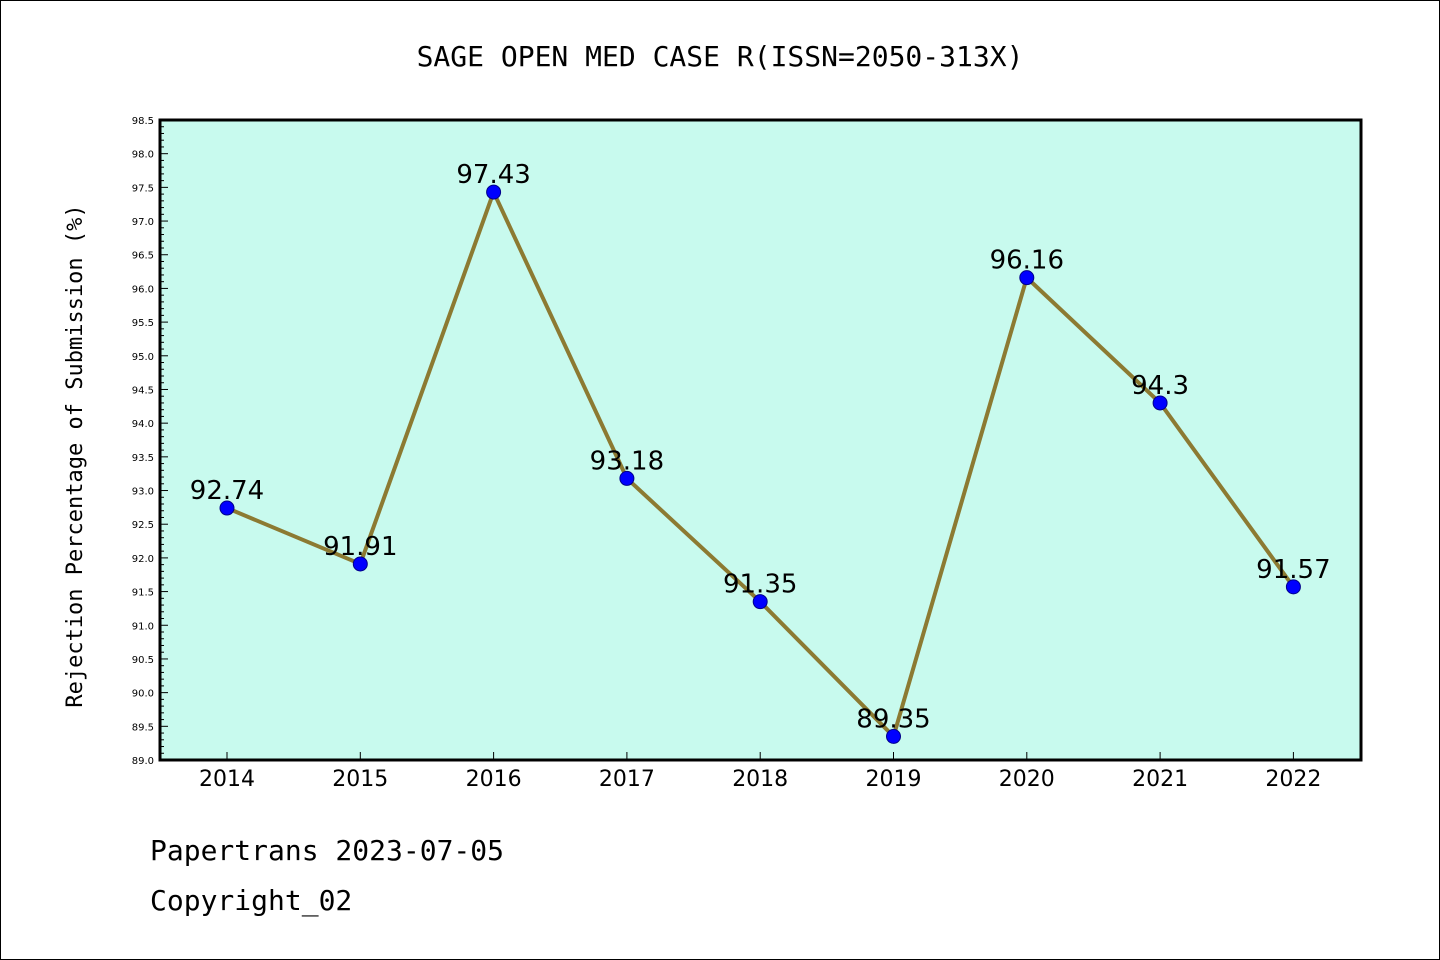  Describe the element at coordinates (251, 900) in the screenshot. I see `footer-copyright: Copyright_02` at that location.